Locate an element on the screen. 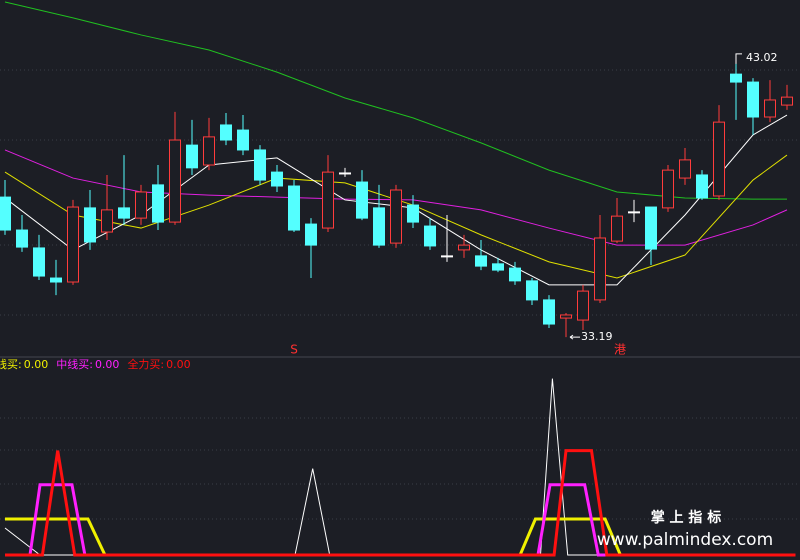 Image resolution: width=800 pixels, height=560 pixels. watermark-url: www.palmindex.com is located at coordinates (685, 540).